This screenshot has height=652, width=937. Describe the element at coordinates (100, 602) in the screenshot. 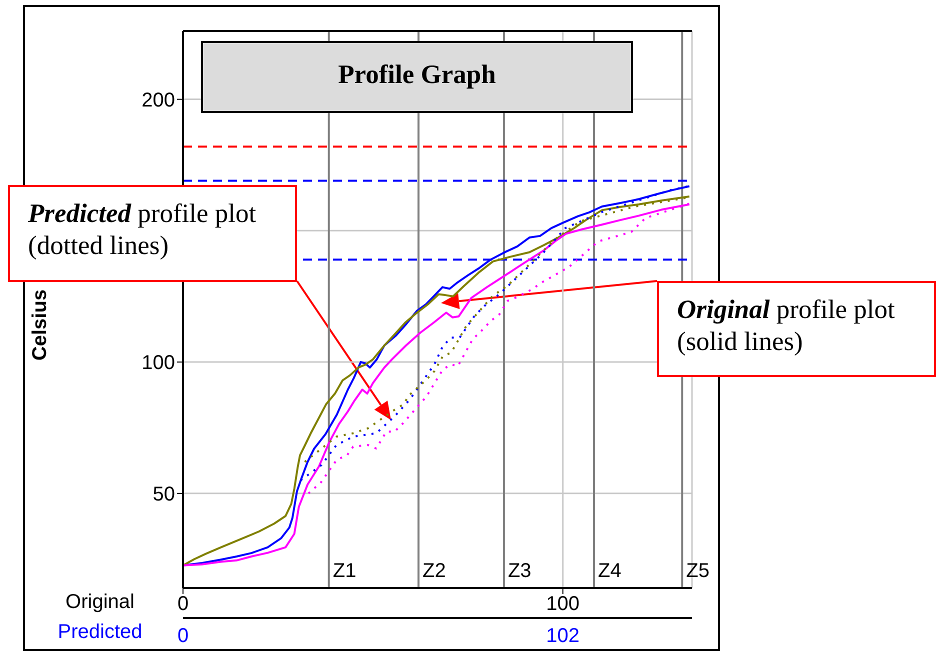

I see `x-axis-title: Original` at that location.